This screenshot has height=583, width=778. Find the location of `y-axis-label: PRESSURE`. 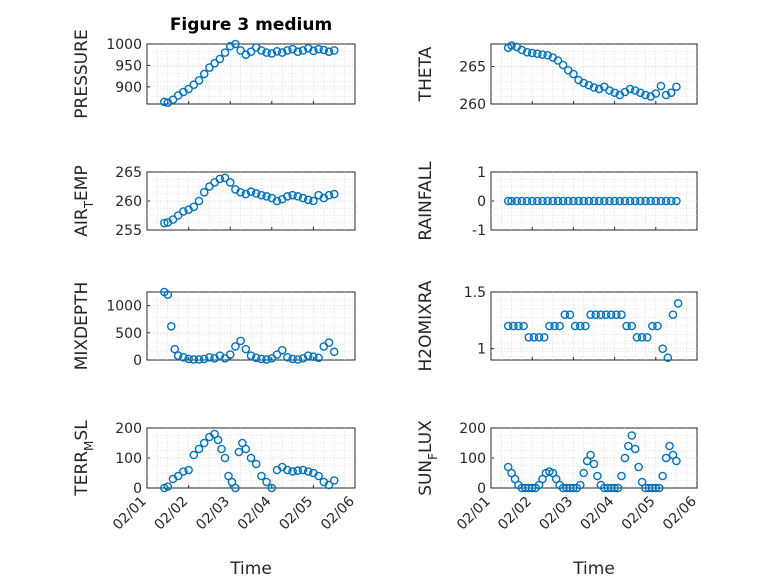

y-axis-label: PRESSURE is located at coordinates (82, 73).